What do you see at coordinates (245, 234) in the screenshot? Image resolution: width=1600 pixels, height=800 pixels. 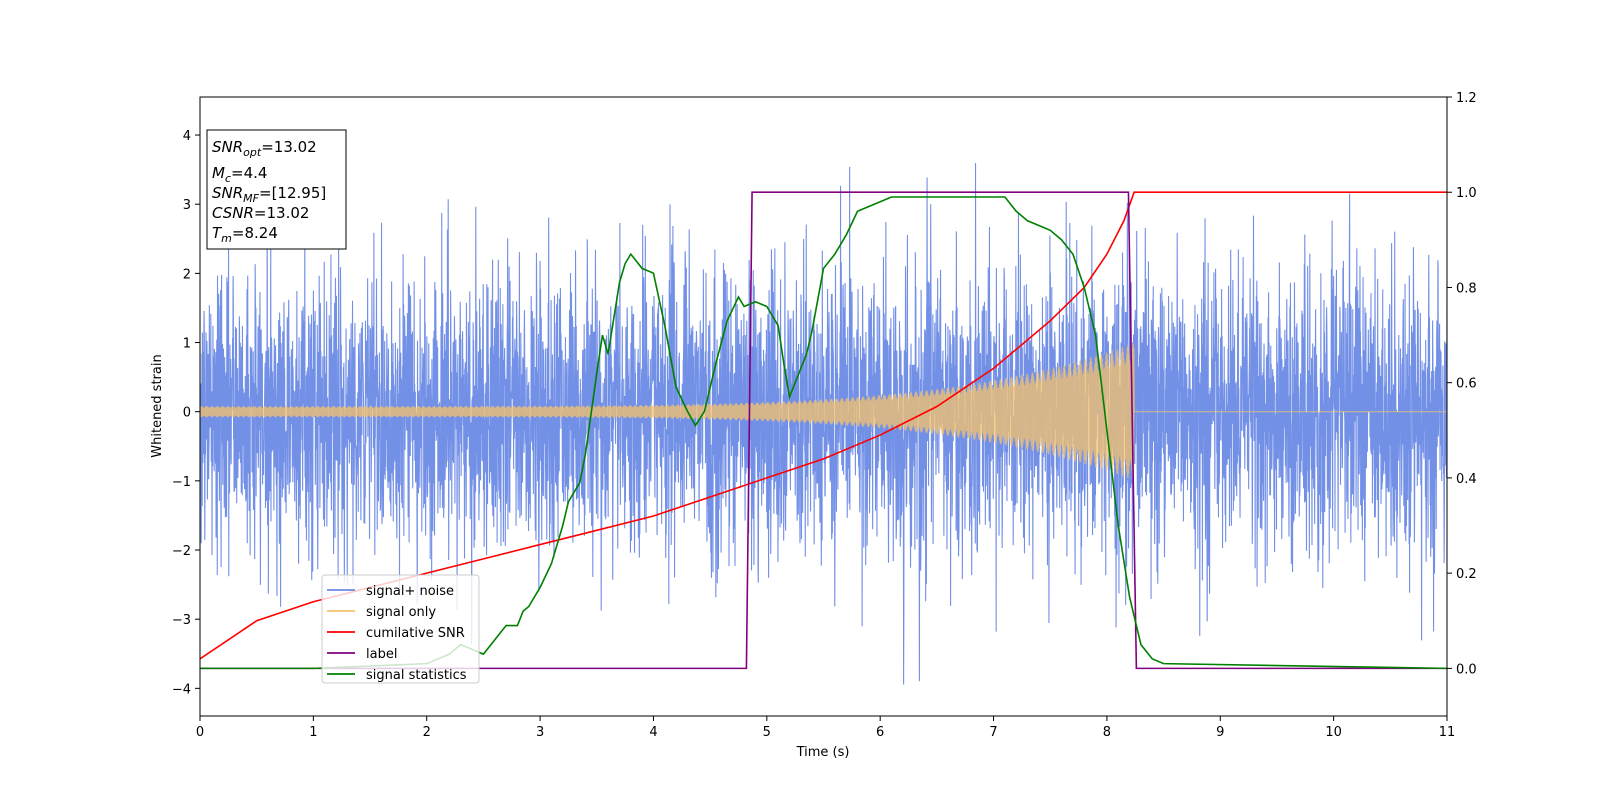 I see `annotation-tm: Tm=8.24` at bounding box center [245, 234].